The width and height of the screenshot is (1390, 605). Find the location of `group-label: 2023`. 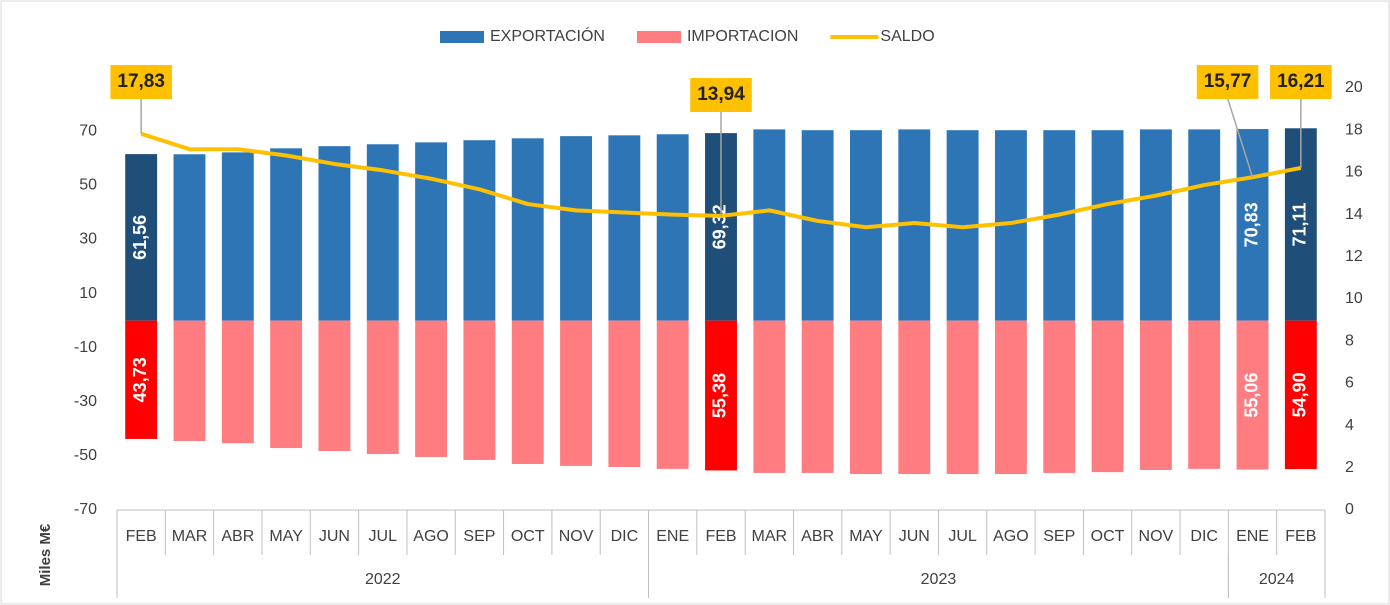

group-label: 2023 is located at coordinates (939, 579).